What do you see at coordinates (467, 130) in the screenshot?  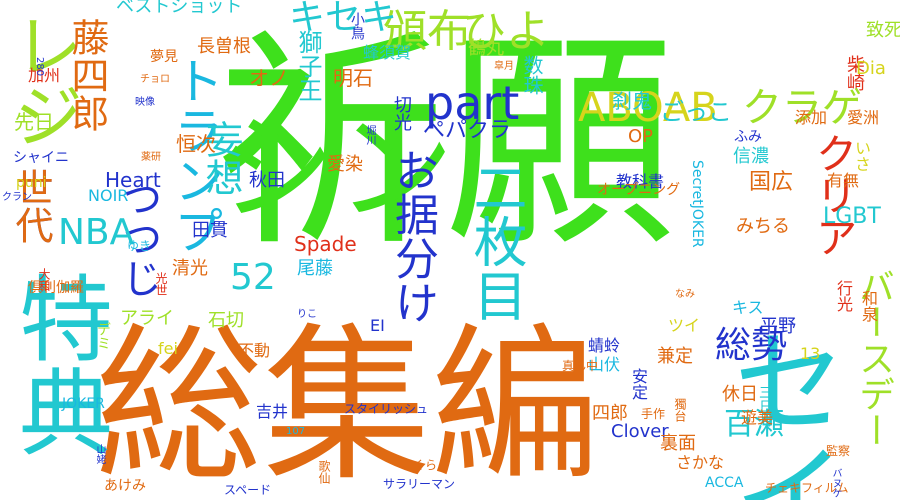 I see `word-cloud-term: ぺパクラ` at bounding box center [467, 130].